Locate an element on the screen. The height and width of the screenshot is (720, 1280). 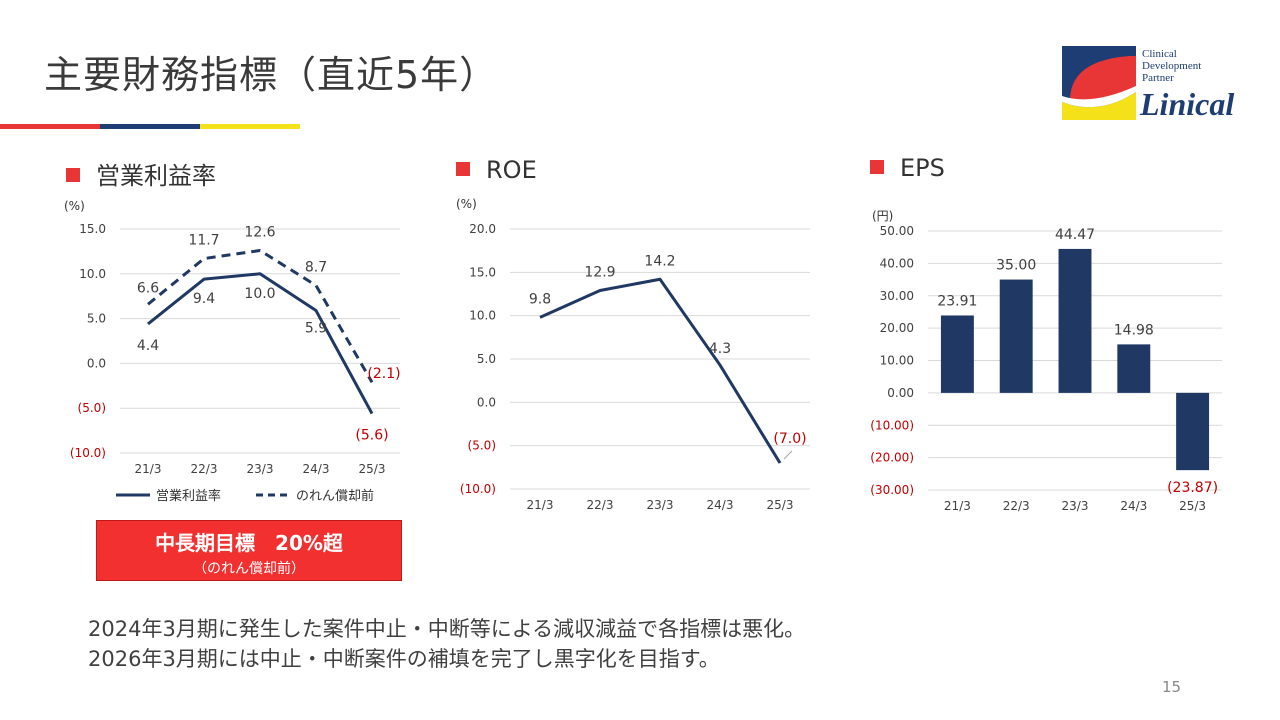
logo-text-line2: Development is located at coordinates (1172, 66).